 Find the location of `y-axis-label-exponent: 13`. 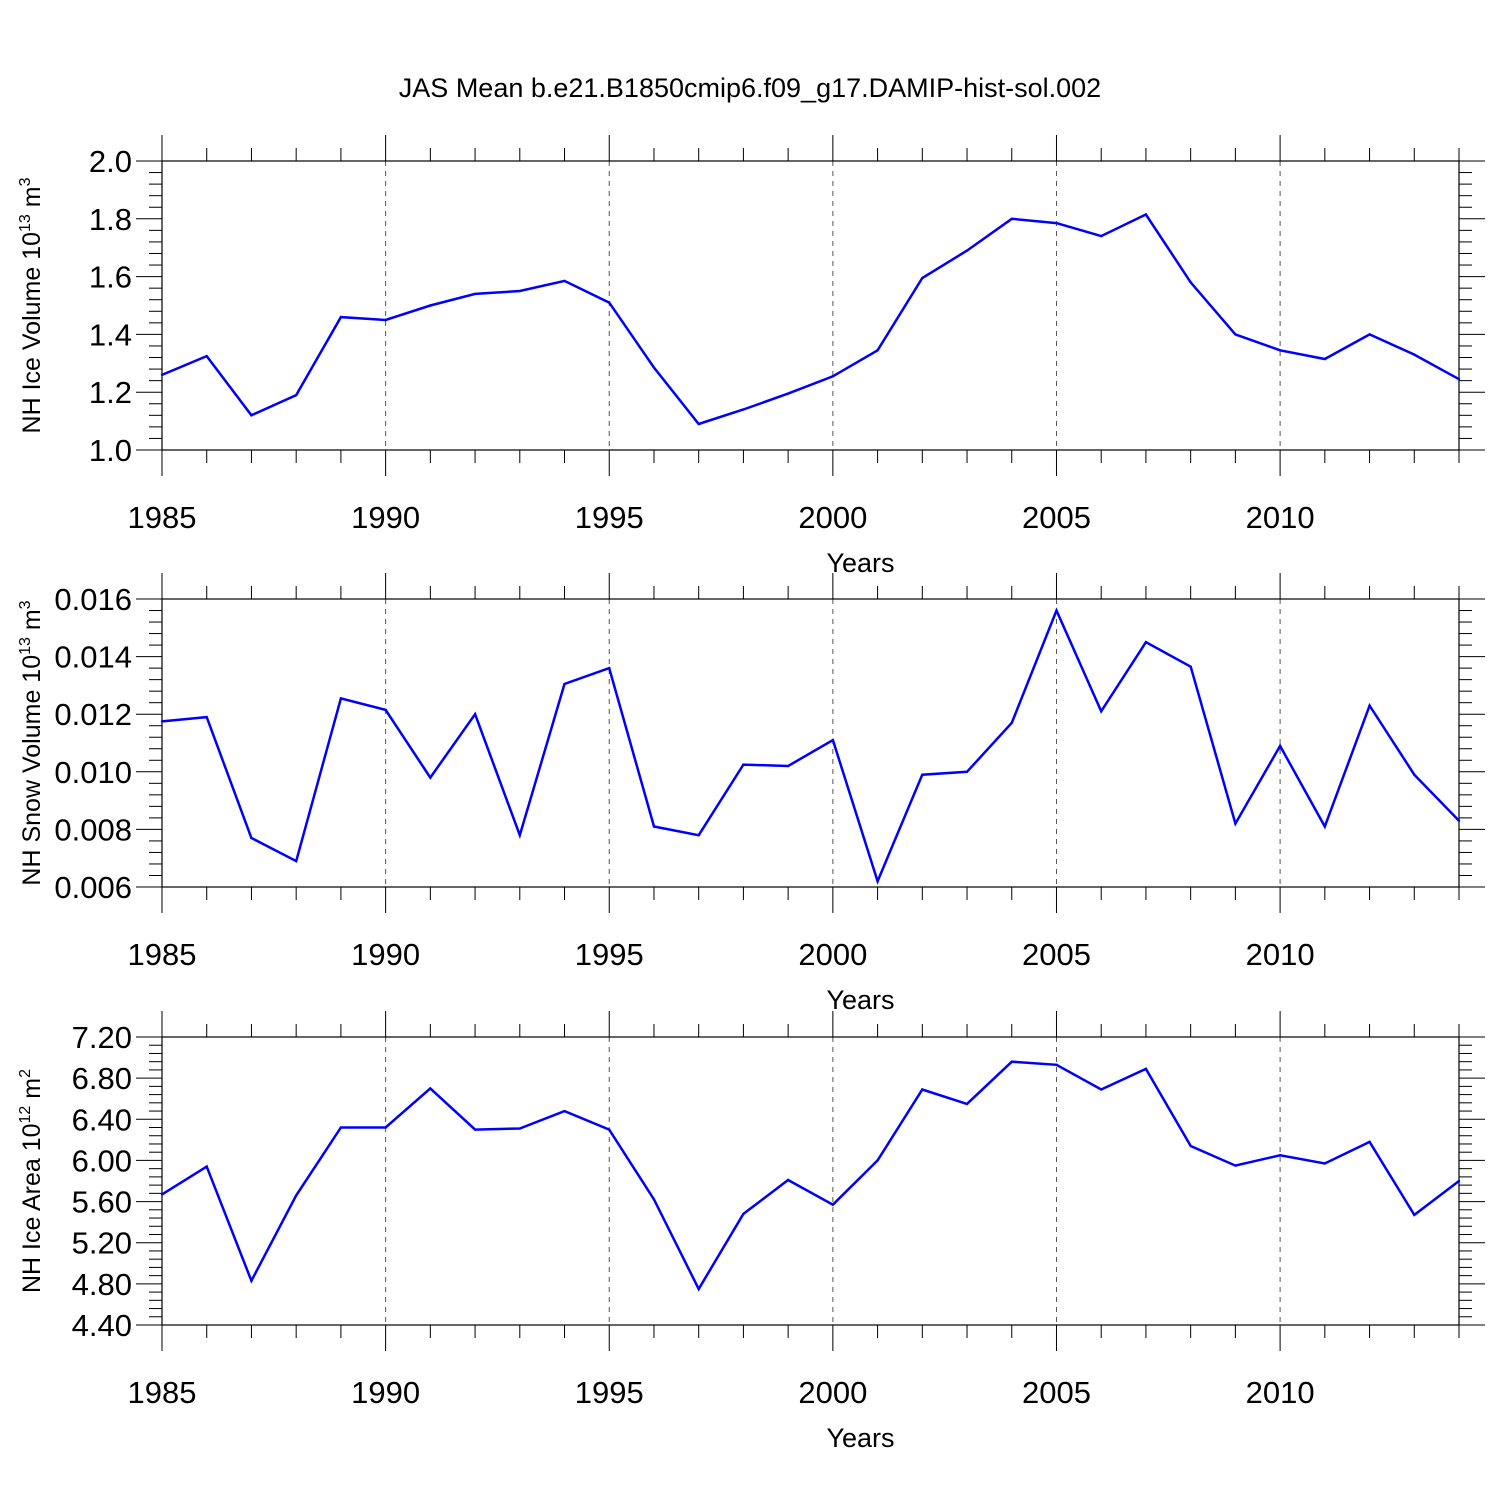

y-axis-label-exponent: 13 is located at coordinates (25, 223).